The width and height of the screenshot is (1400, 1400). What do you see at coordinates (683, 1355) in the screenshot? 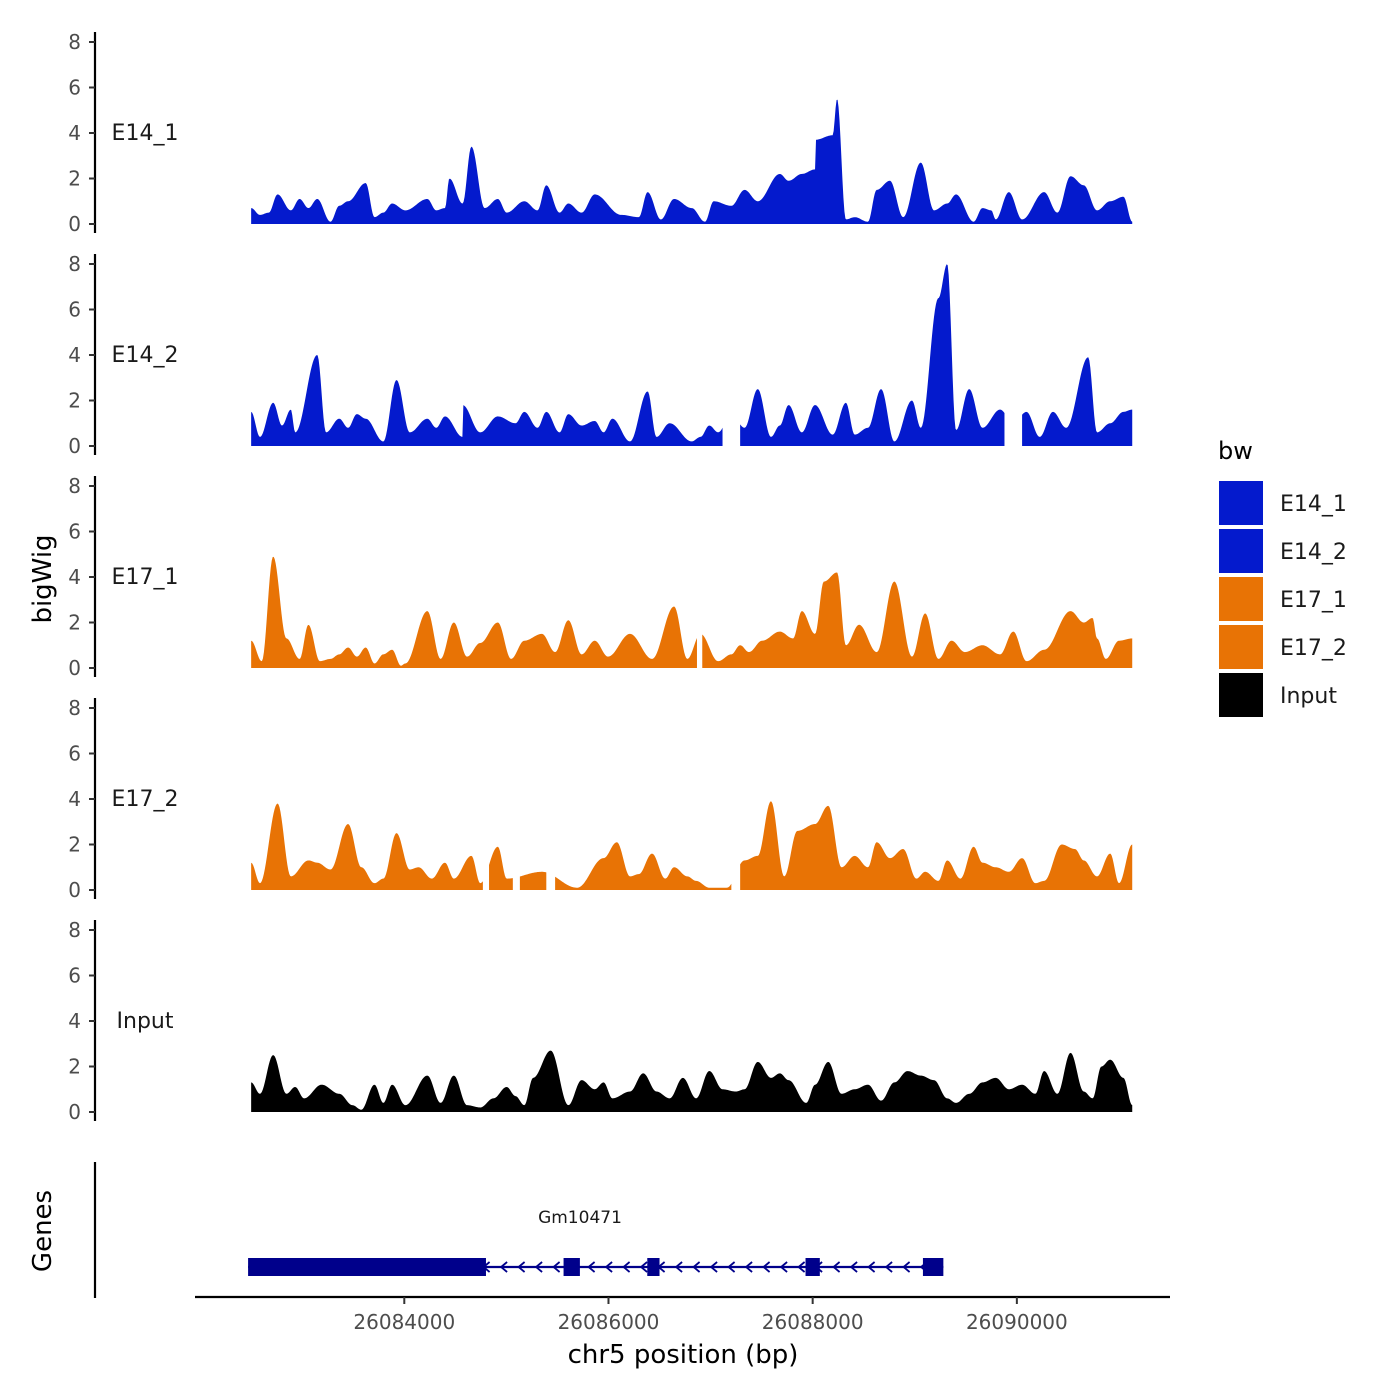
I see `x-axis-title: chr5 position (bp)` at bounding box center [683, 1355].